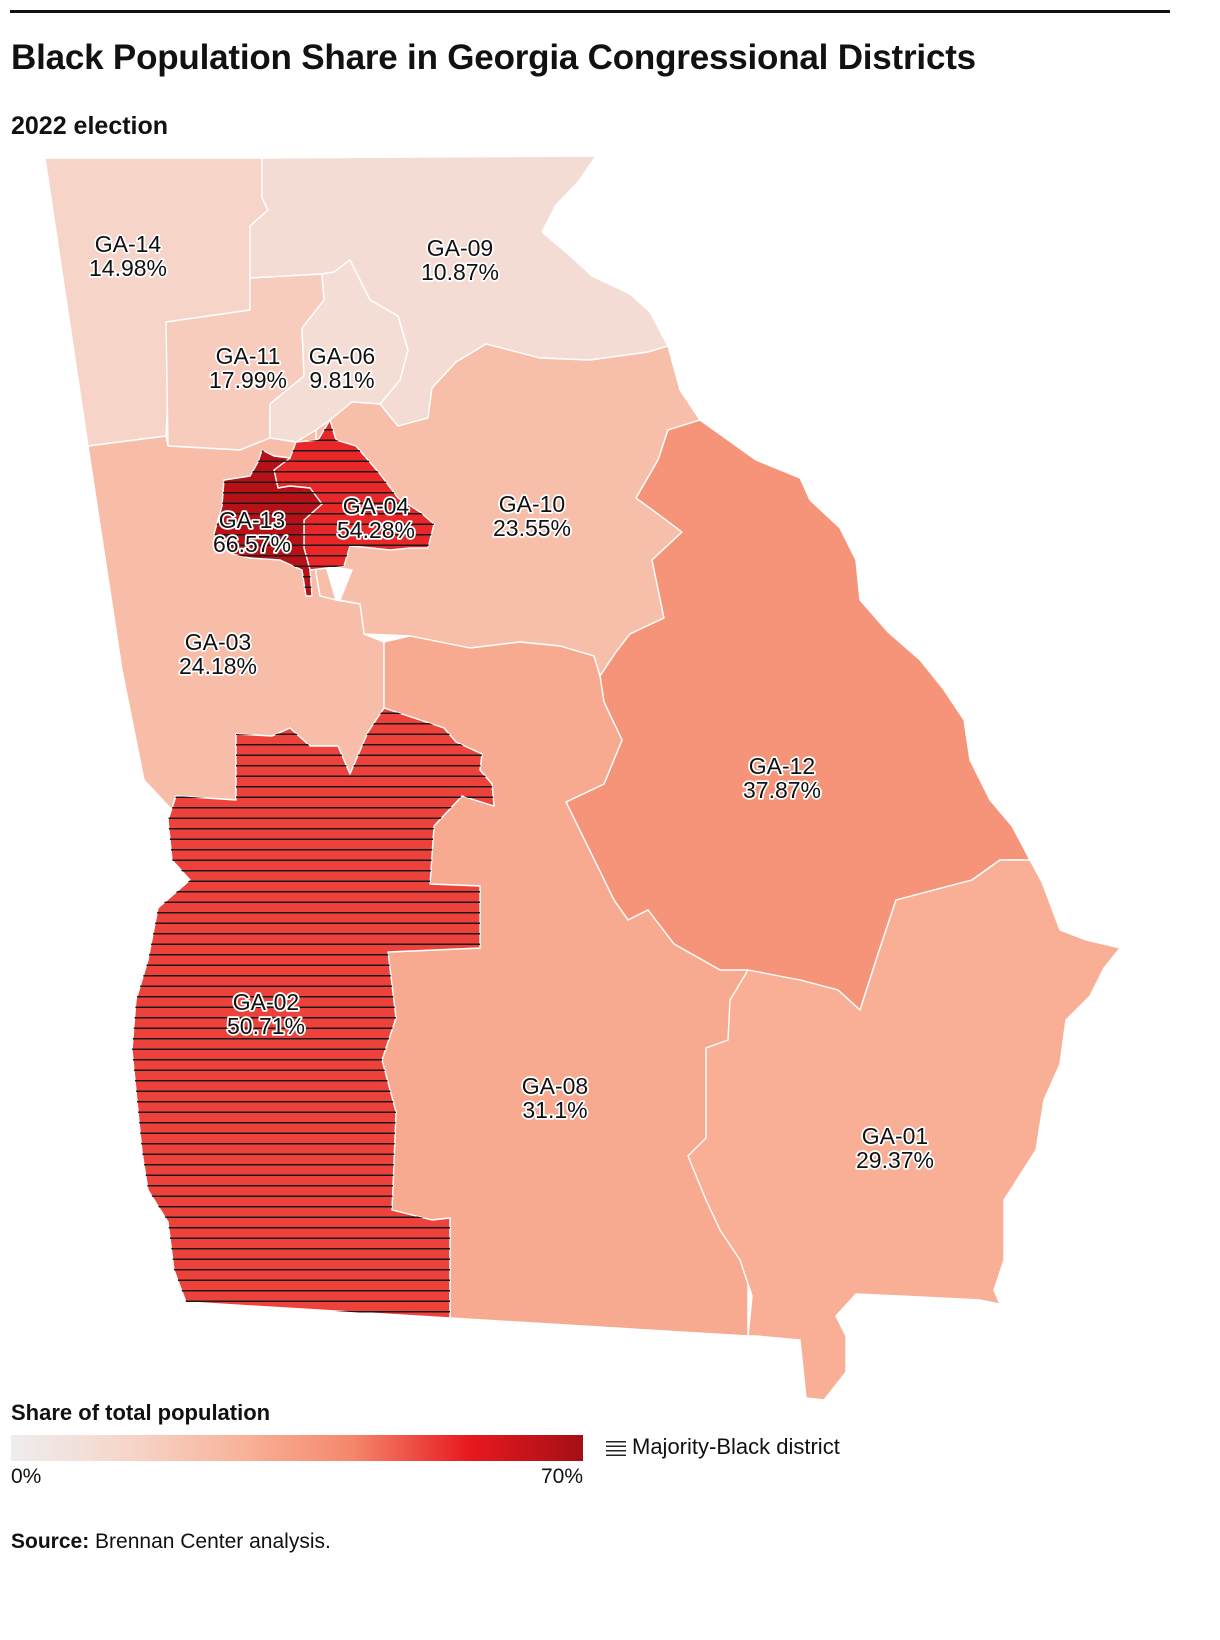 The image size is (1220, 1640). I want to click on source-text: Brennan Center analysis., so click(213, 1541).